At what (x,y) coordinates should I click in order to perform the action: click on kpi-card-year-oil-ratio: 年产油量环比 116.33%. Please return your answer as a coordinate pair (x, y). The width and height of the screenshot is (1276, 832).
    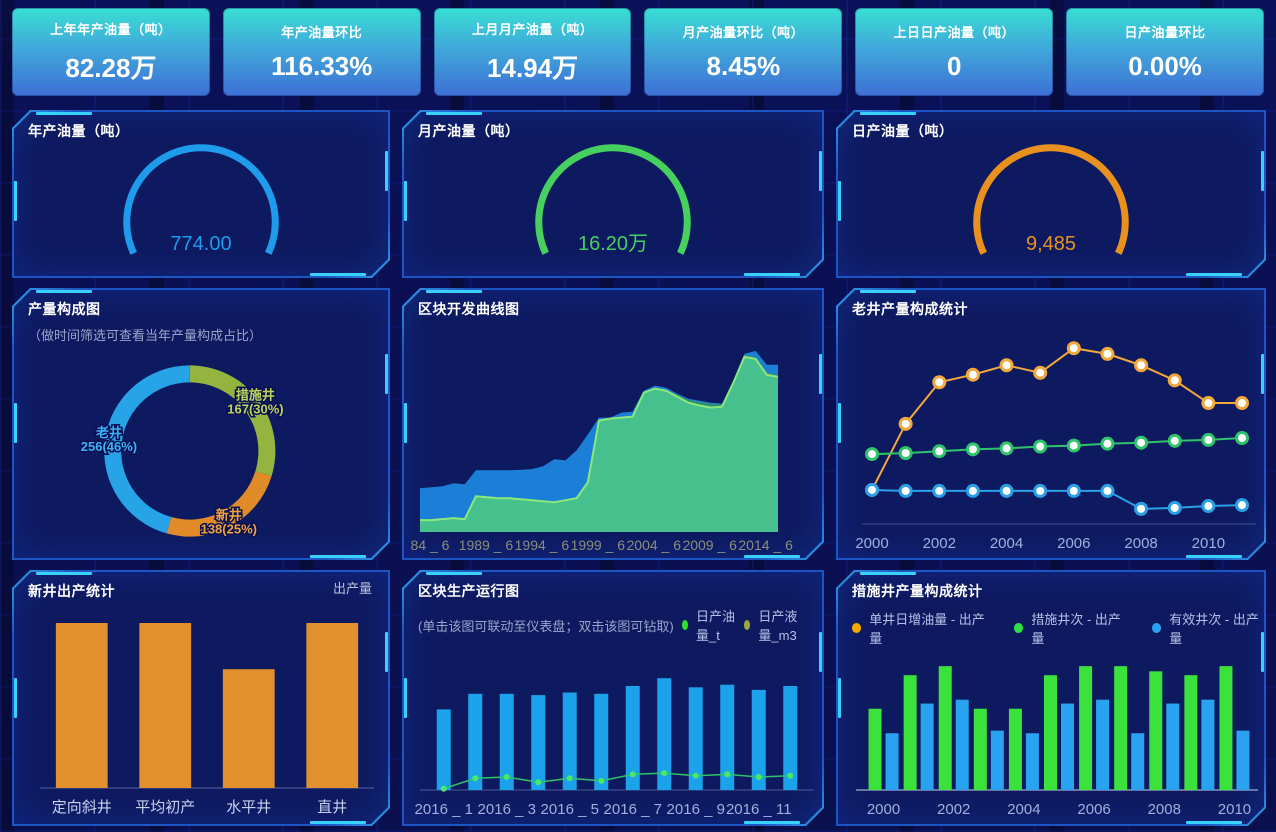
    Looking at the image, I should click on (321, 52).